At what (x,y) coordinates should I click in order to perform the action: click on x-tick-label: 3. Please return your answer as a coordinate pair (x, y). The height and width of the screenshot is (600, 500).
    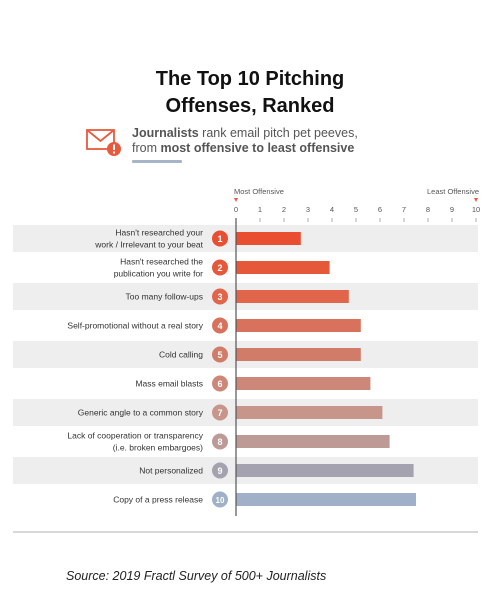
    Looking at the image, I should click on (308, 209).